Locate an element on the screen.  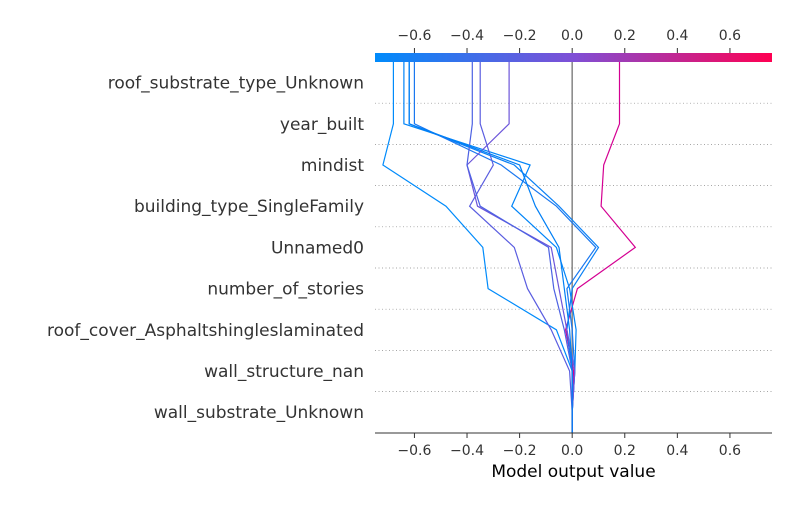
top-tick-label: 0.4 is located at coordinates (677, 36).